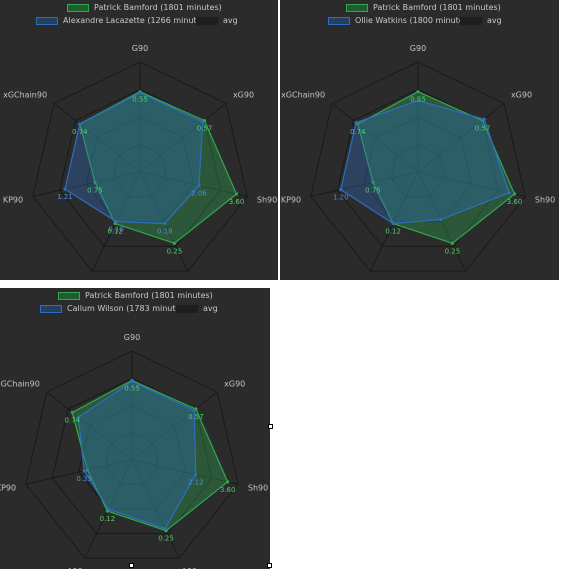 This screenshot has width=561, height=569. I want to click on axis-label: xA90, so click(72, 568).